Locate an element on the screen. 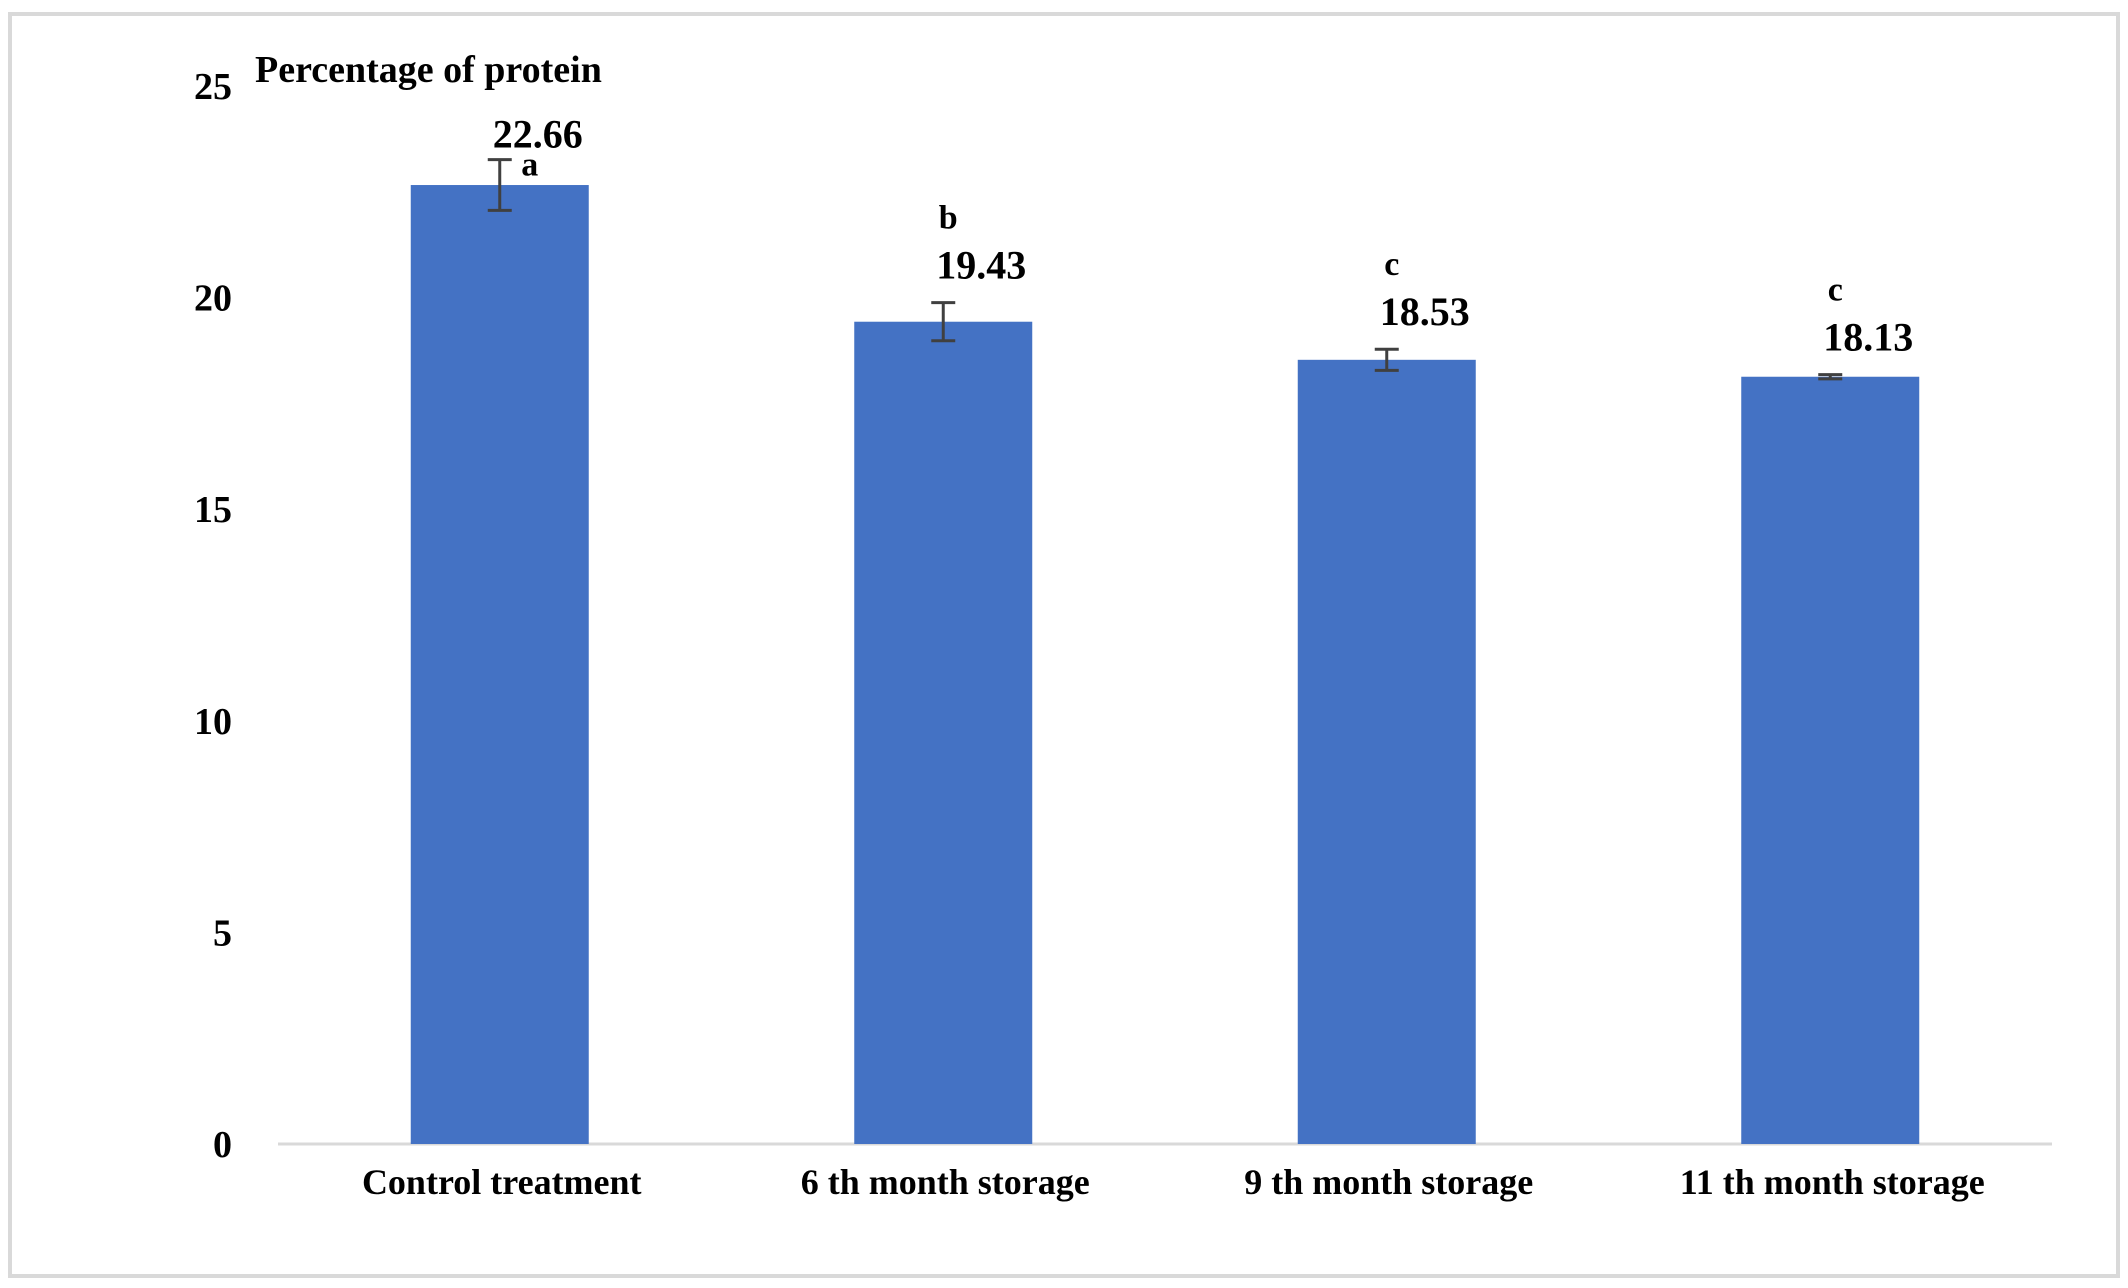  y-tick-label: 0 is located at coordinates (222, 1145).